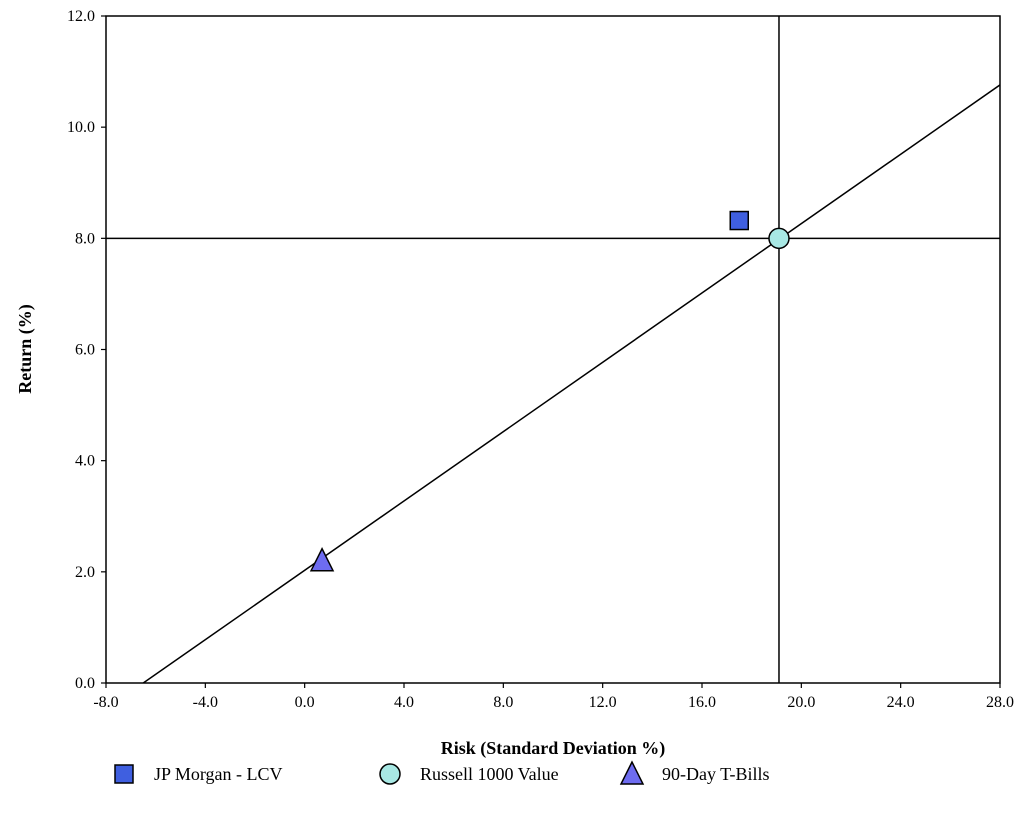  I want to click on legend-marker-triangle, so click(632, 772).